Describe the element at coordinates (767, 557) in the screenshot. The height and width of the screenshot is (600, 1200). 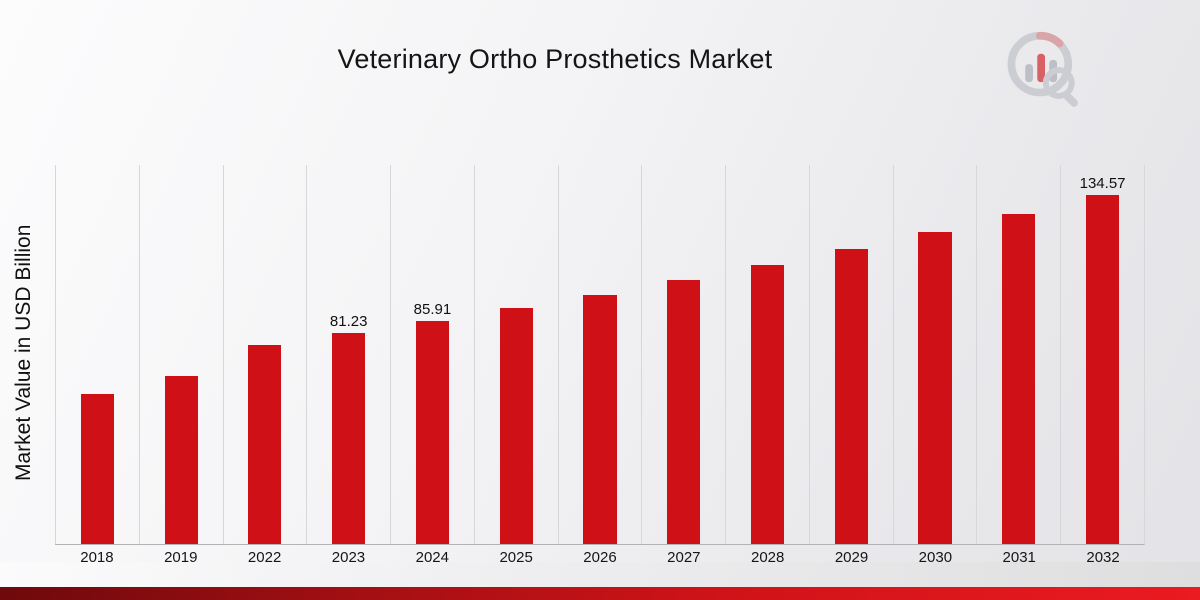
I see `x-tick-label-2028: 2028` at that location.